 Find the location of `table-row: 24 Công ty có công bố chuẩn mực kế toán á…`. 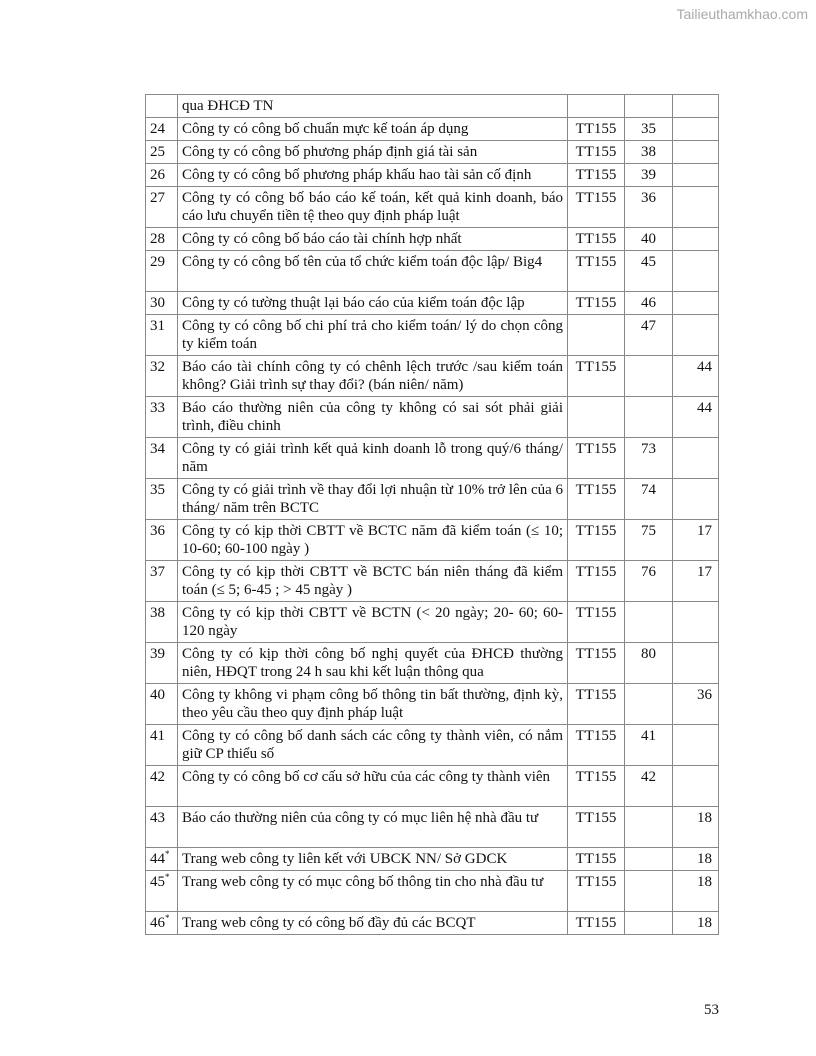

table-row: 24 Công ty có công bố chuẩn mực kế toán á… is located at coordinates (432, 129).